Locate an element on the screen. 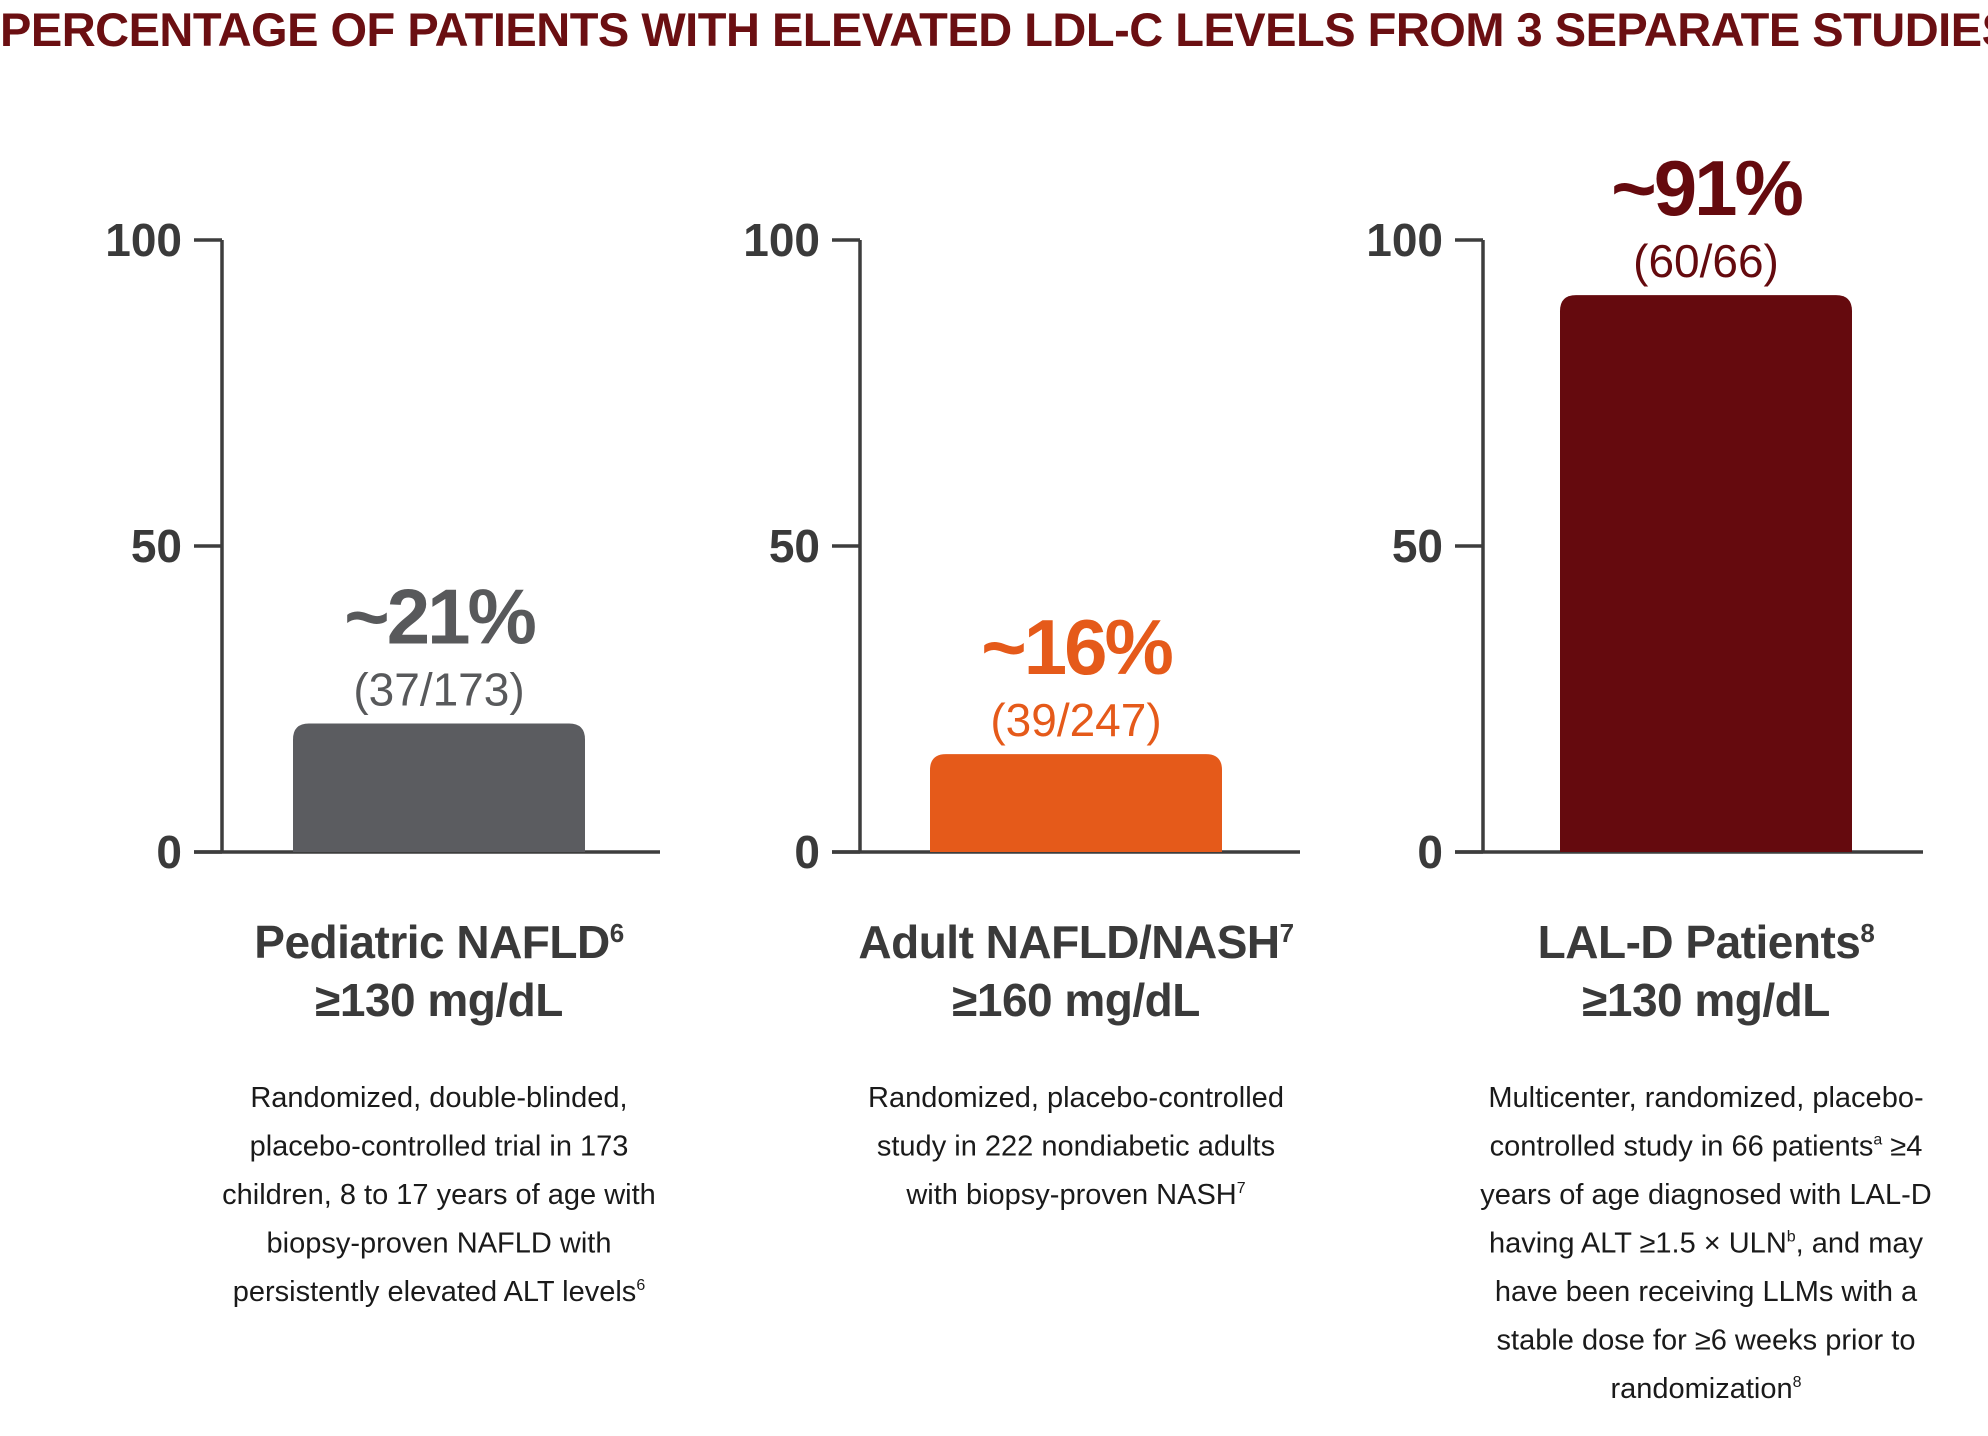 The width and height of the screenshot is (1988, 1436). description-line: with biopsy-proven NASH7 is located at coordinates (1075, 1195).